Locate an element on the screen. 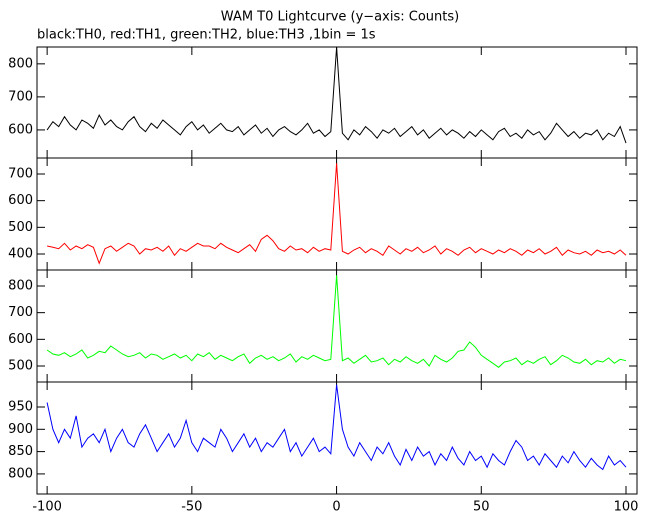 This screenshot has height=515, width=653. y-tick-label: 900 is located at coordinates (20, 429).